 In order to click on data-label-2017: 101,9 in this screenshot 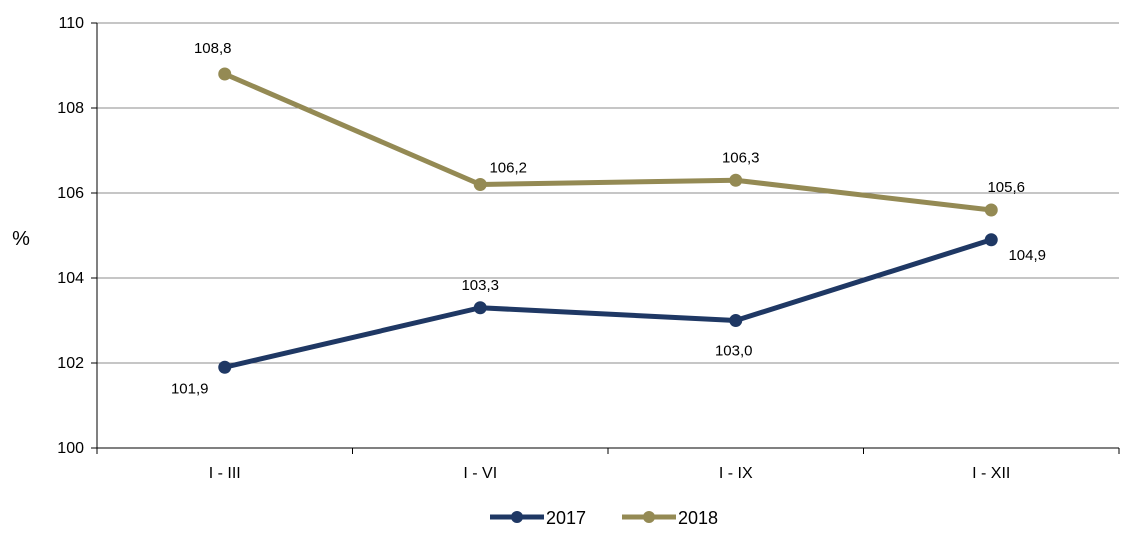, I will do `click(190, 388)`.